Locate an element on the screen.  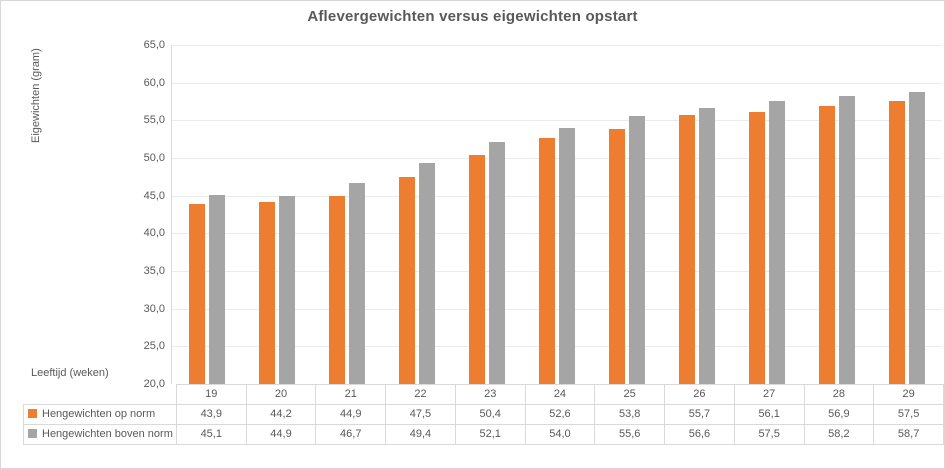
value-cell: 56,1 is located at coordinates (769, 414).